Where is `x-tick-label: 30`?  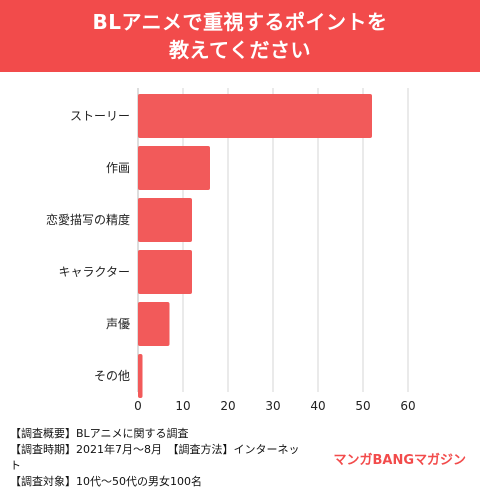 x-tick-label: 30 is located at coordinates (272, 406).